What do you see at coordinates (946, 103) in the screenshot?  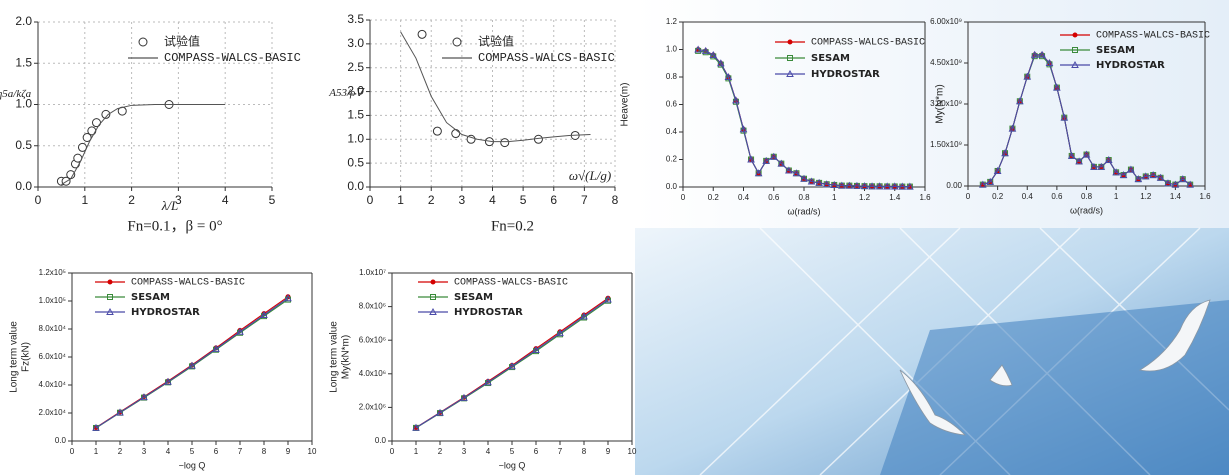 I see `y-tick-label: 3.00x10⁹` at bounding box center [946, 103].